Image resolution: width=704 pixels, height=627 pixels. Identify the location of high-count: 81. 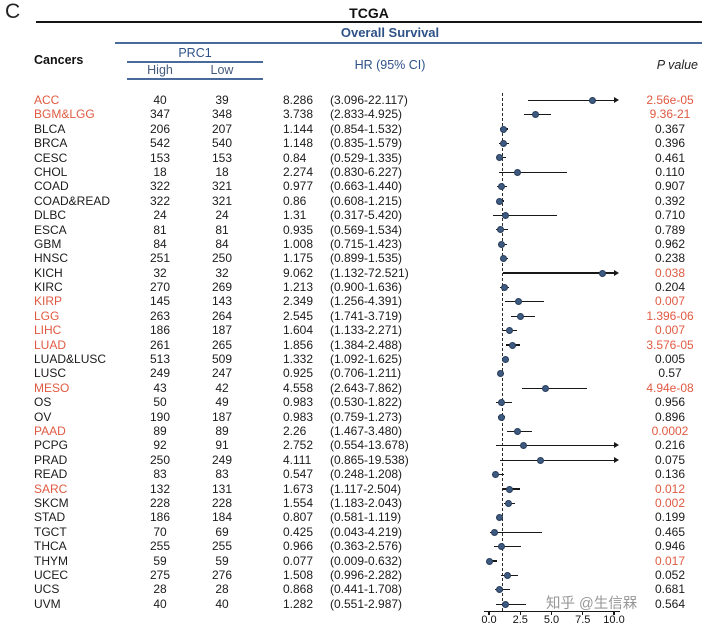
(160, 229).